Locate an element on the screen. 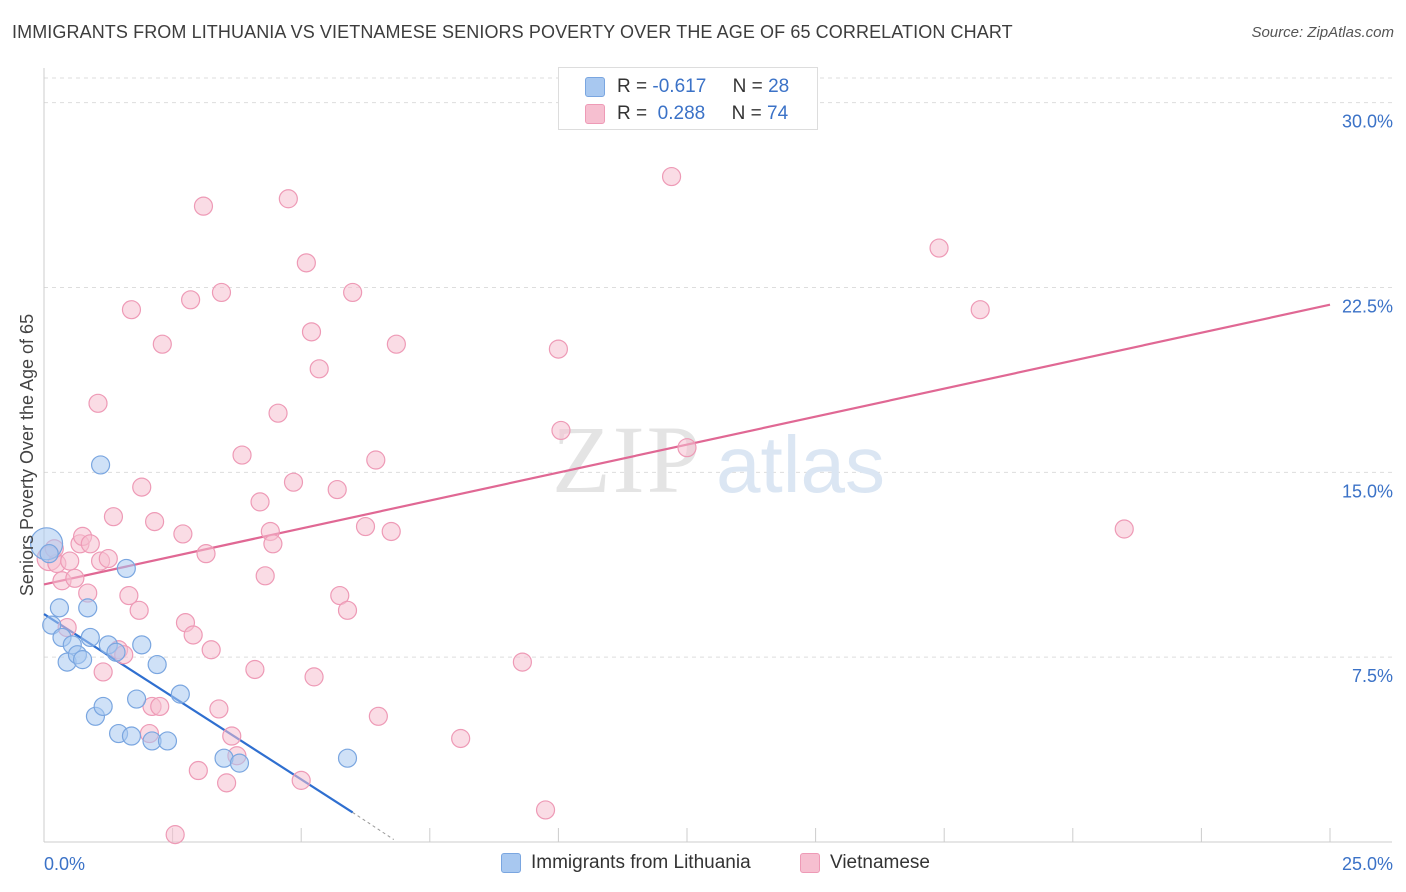 The height and width of the screenshot is (892, 1406). chart-legend: Immigrants from Lithuania Vietnamese is located at coordinates (703, 865).